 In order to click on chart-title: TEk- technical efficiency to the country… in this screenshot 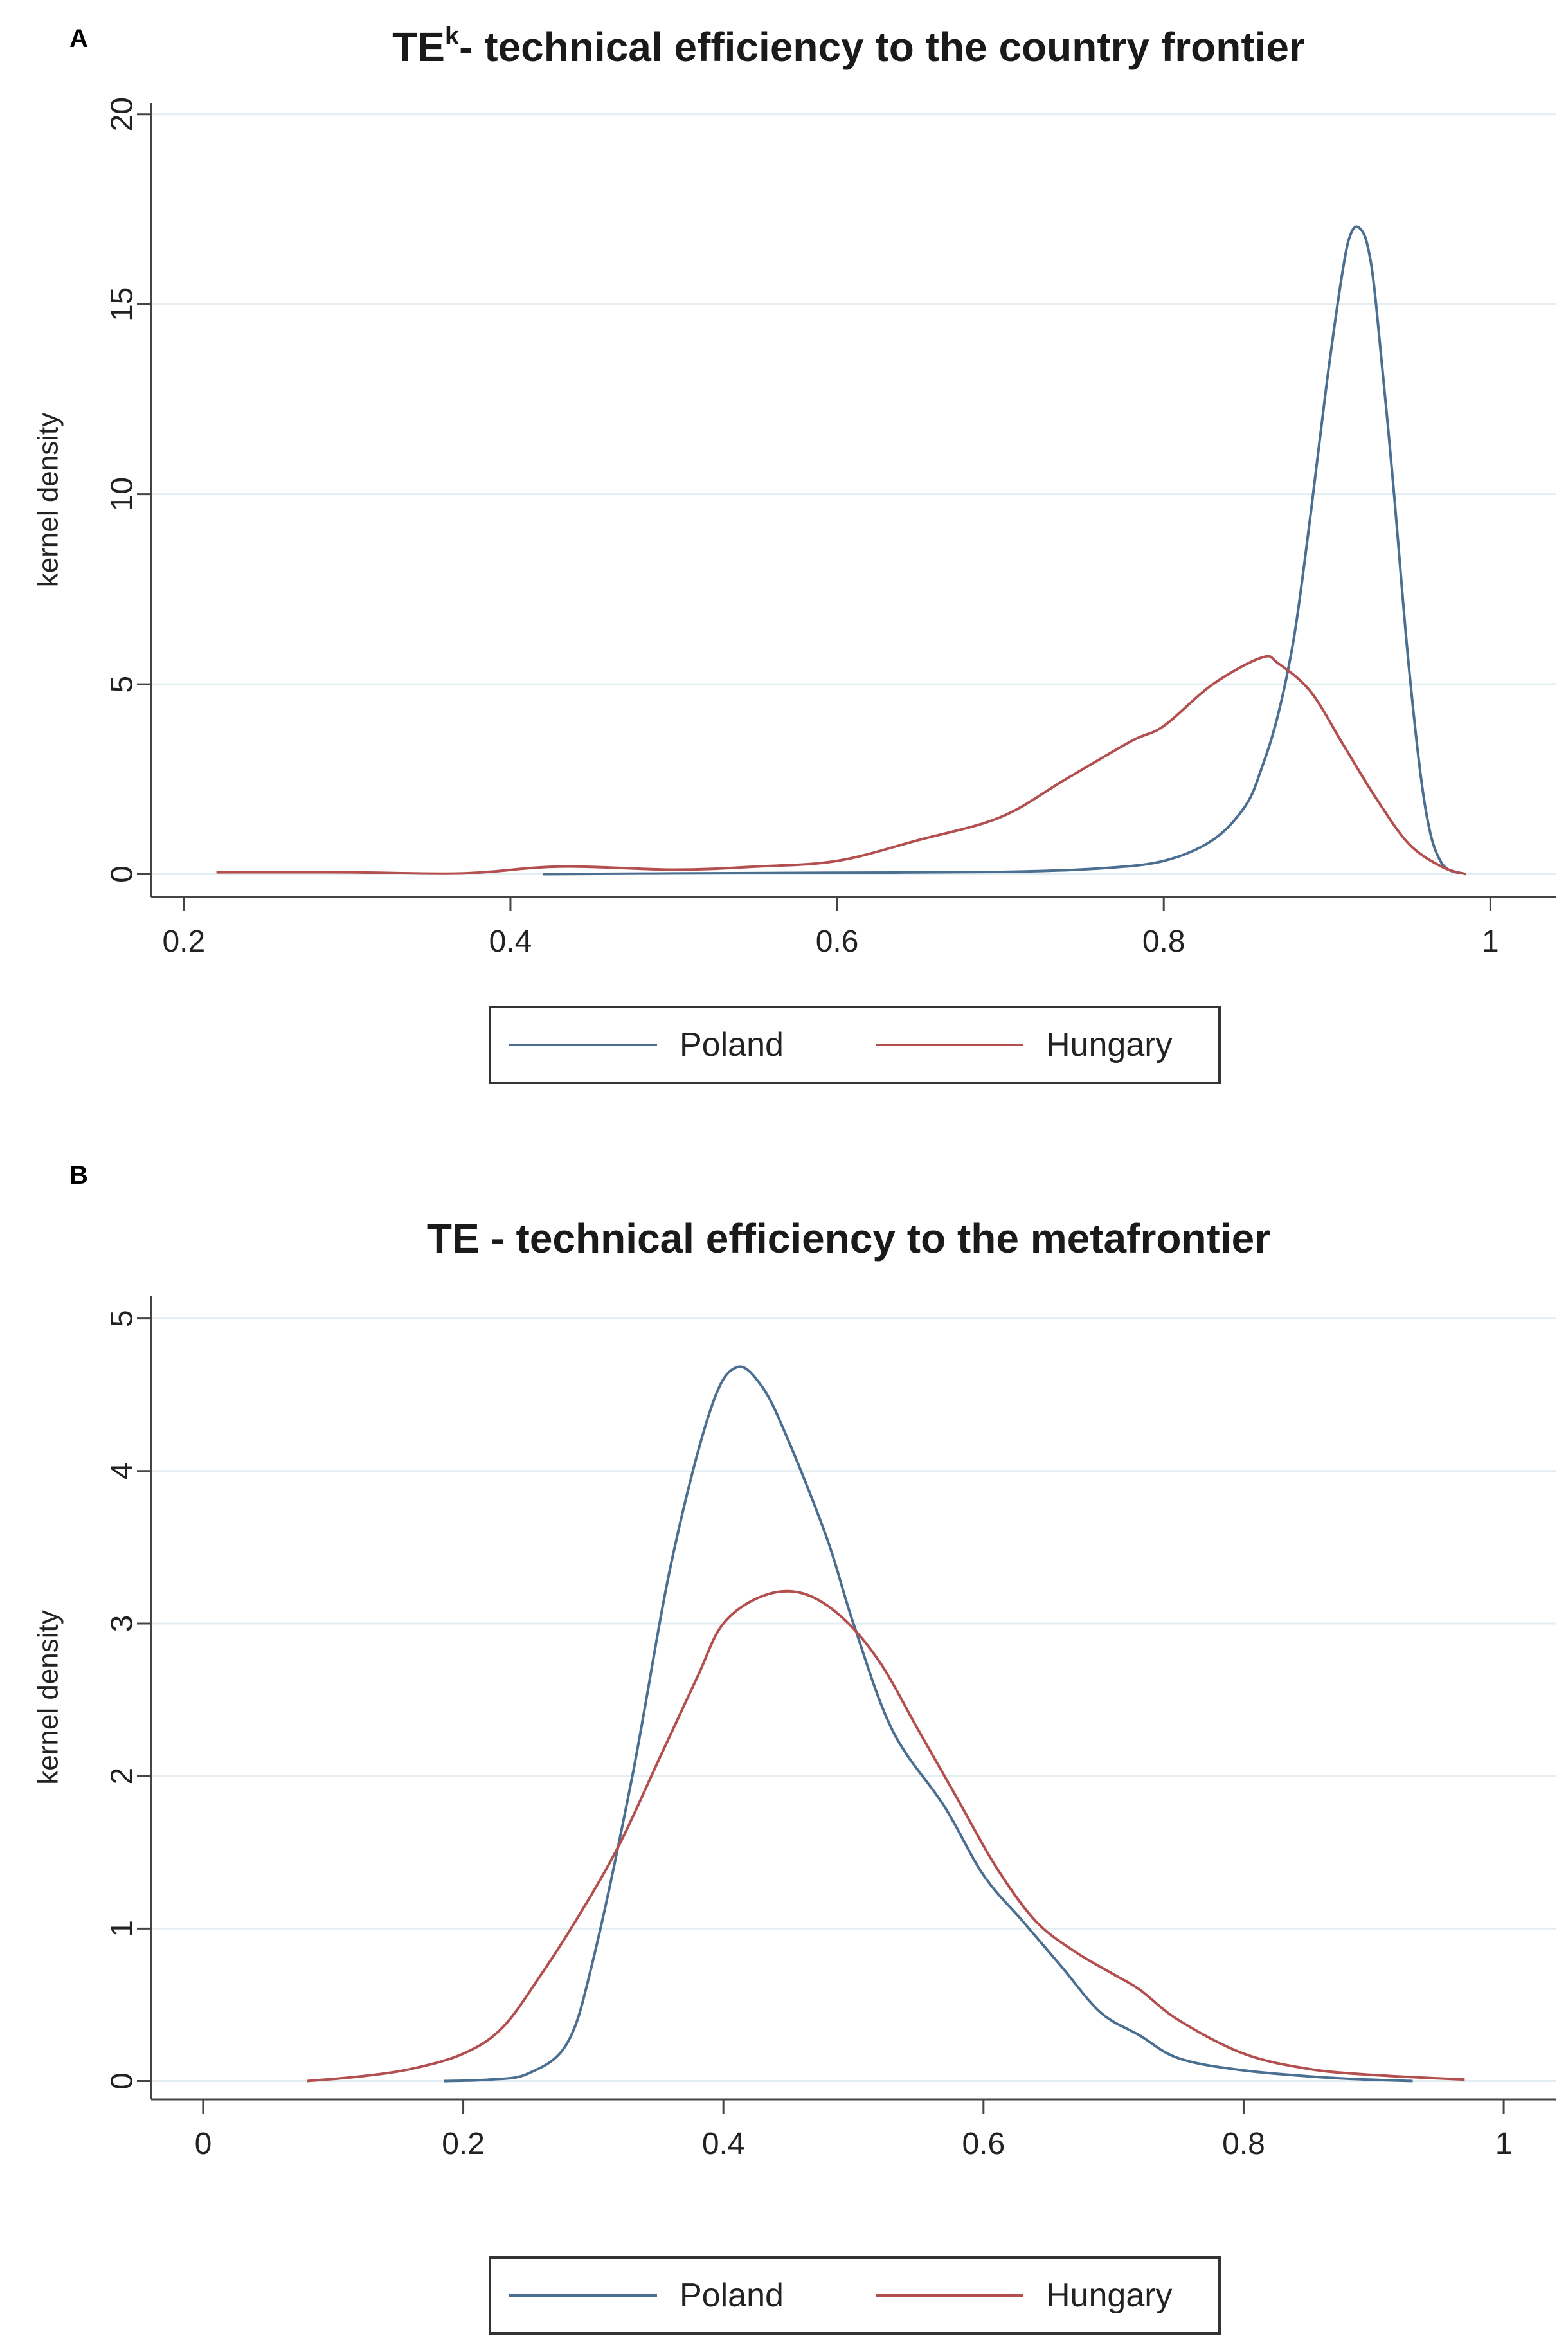, I will do `click(848, 46)`.